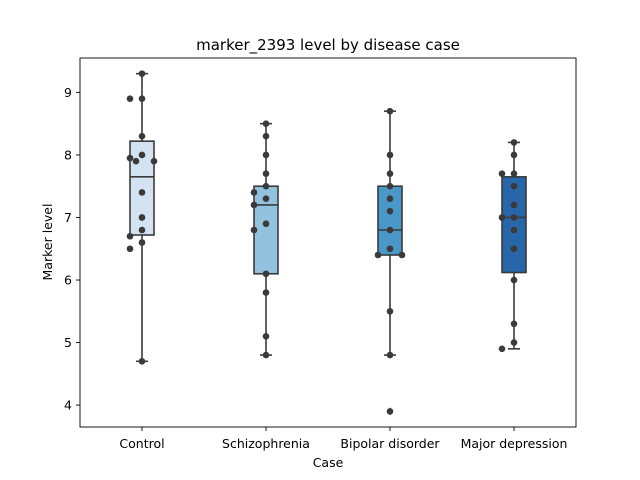 The image size is (640, 480). I want to click on y-axis: 4 5 6 7 8 9, so click(72, 249).